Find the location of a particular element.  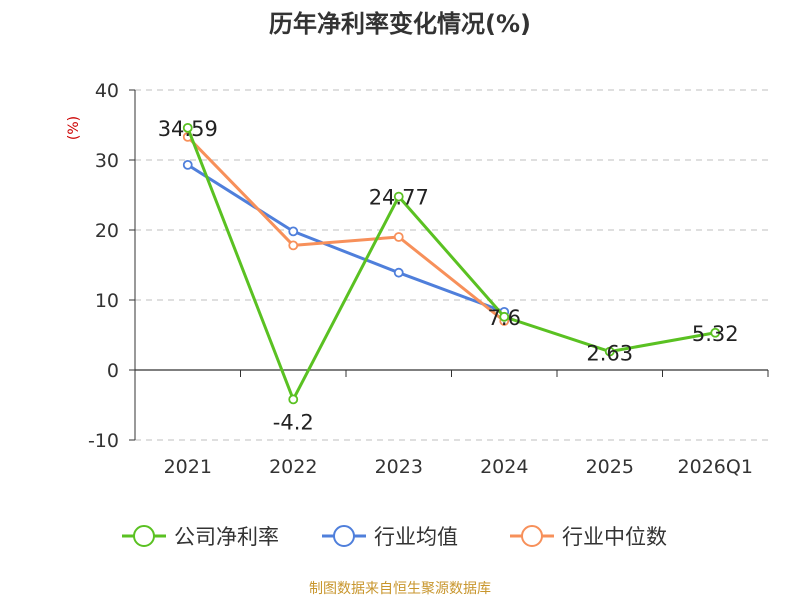

legend: 公司净利率 行业均值 行业中位数 is located at coordinates (394, 537).